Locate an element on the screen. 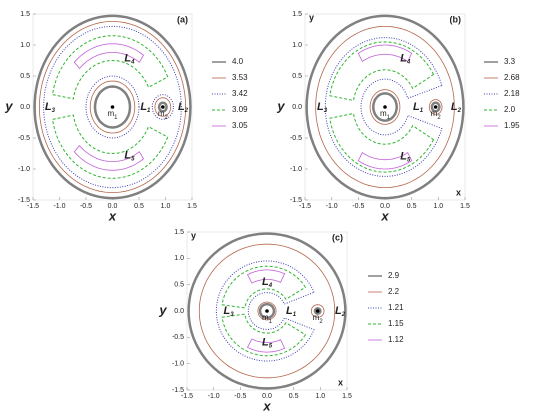 The width and height of the screenshot is (550, 419). legend-label: 3.53 is located at coordinates (240, 77).